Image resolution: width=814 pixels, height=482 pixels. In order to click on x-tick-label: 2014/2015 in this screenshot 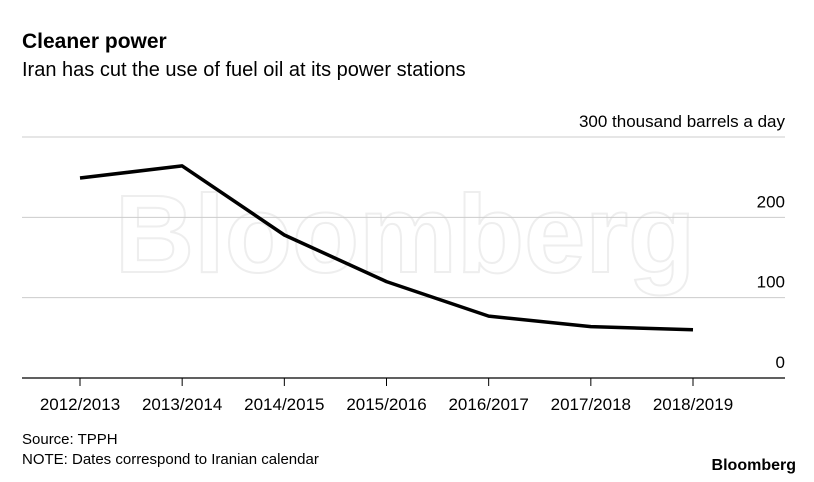, I will do `click(284, 404)`.